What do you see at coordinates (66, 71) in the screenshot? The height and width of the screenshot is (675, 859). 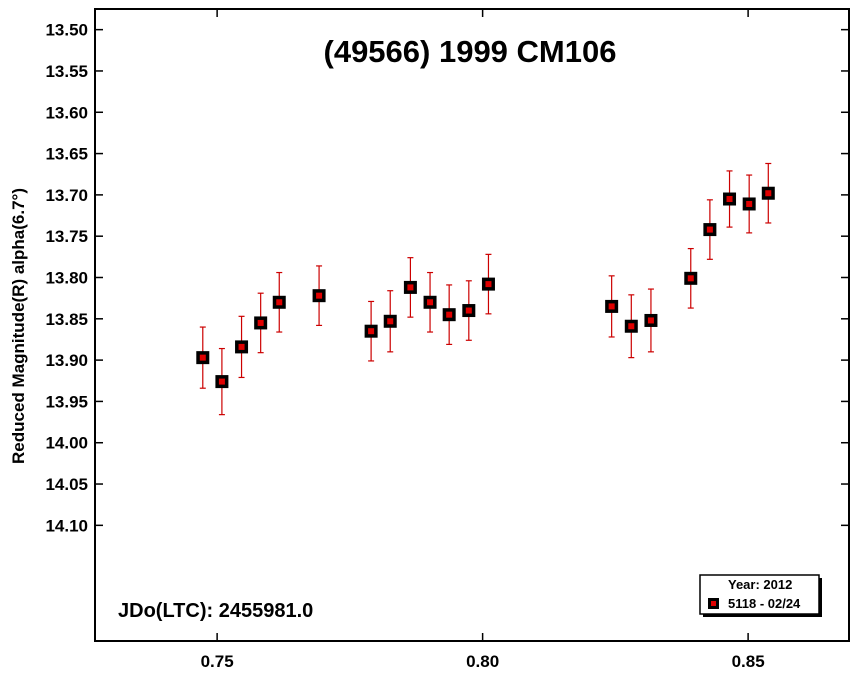 I see `y-tick-label: 13.55` at bounding box center [66, 71].